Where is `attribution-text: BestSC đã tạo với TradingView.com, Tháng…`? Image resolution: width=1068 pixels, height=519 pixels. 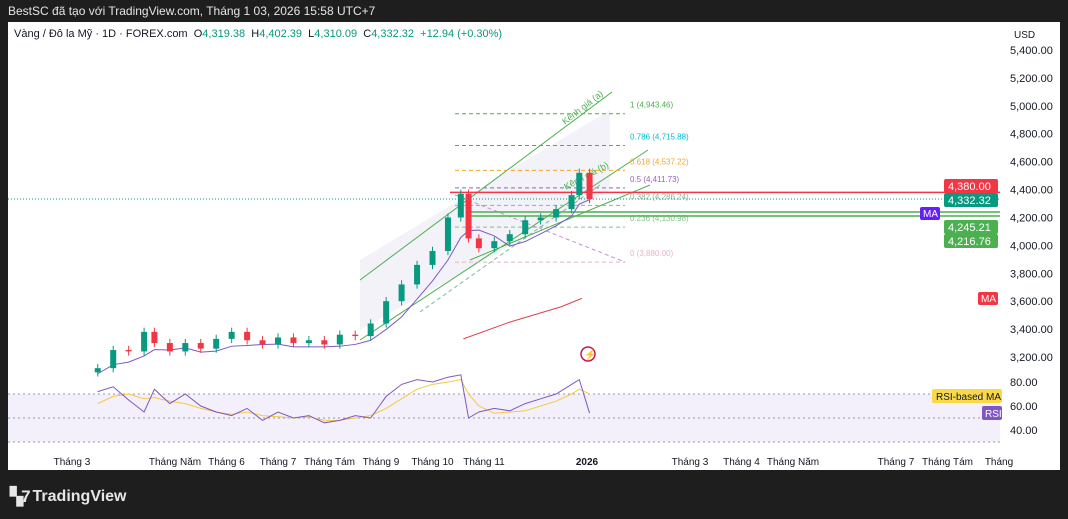
attribution-text: BestSC đã tạo với TradingView.com, Tháng… is located at coordinates (192, 11).